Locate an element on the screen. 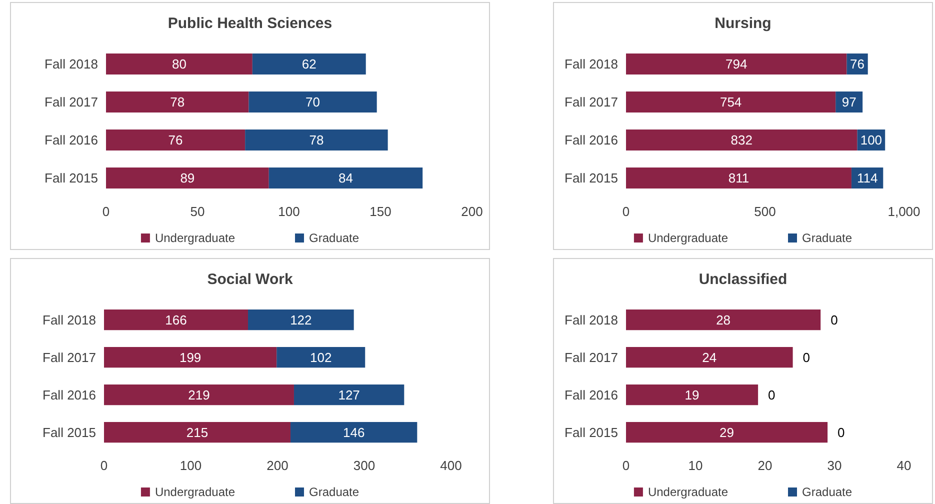 Image resolution: width=935 pixels, height=504 pixels. x-tick-label: 500 is located at coordinates (765, 211).